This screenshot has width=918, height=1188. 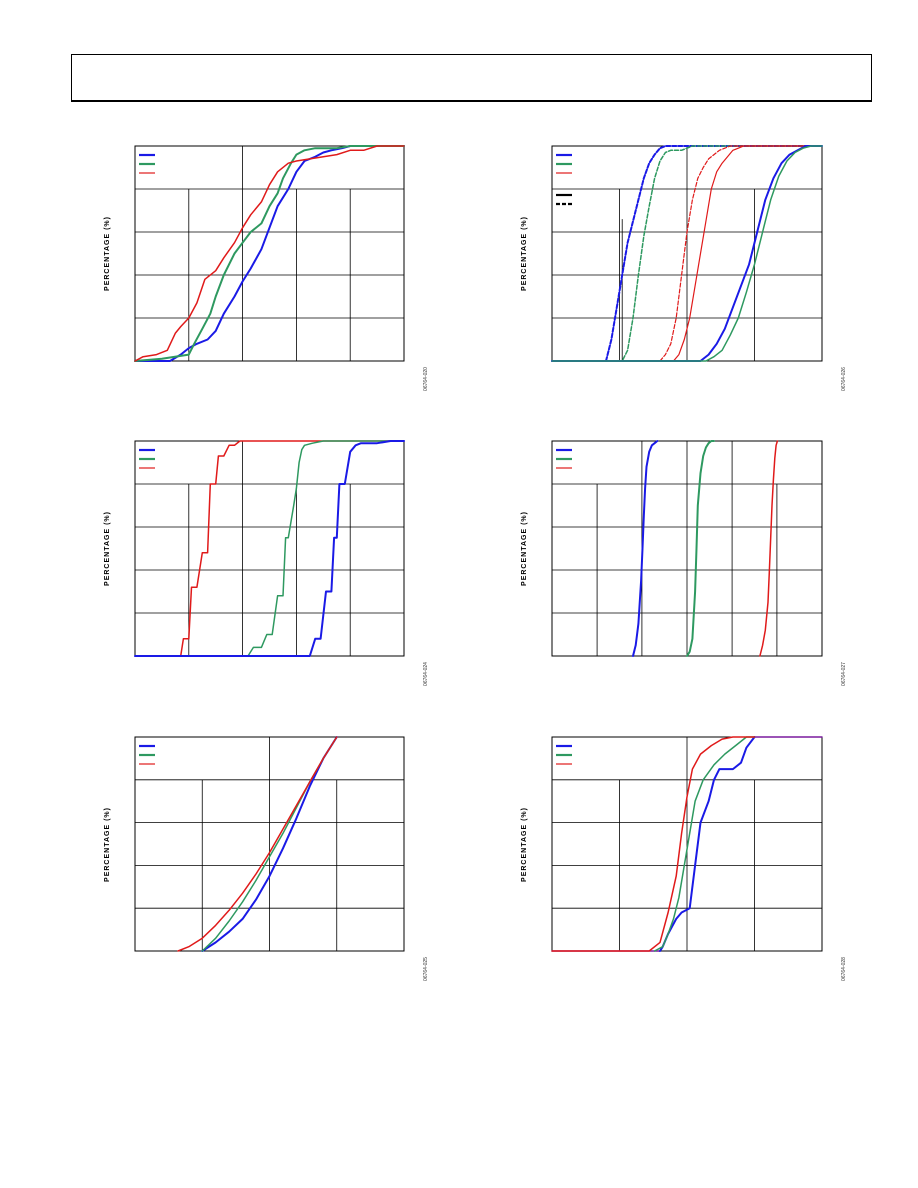 What do you see at coordinates (843, 969) in the screenshot?
I see `figure-id: 06764-028` at bounding box center [843, 969].